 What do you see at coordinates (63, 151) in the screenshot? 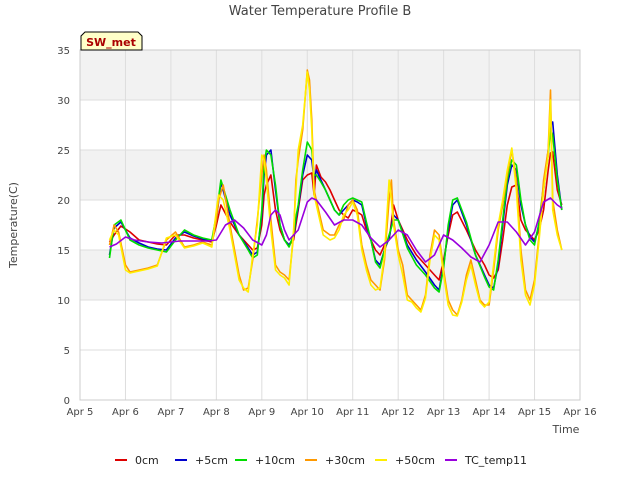
I see `y-tick-label: 25` at bounding box center [63, 151].